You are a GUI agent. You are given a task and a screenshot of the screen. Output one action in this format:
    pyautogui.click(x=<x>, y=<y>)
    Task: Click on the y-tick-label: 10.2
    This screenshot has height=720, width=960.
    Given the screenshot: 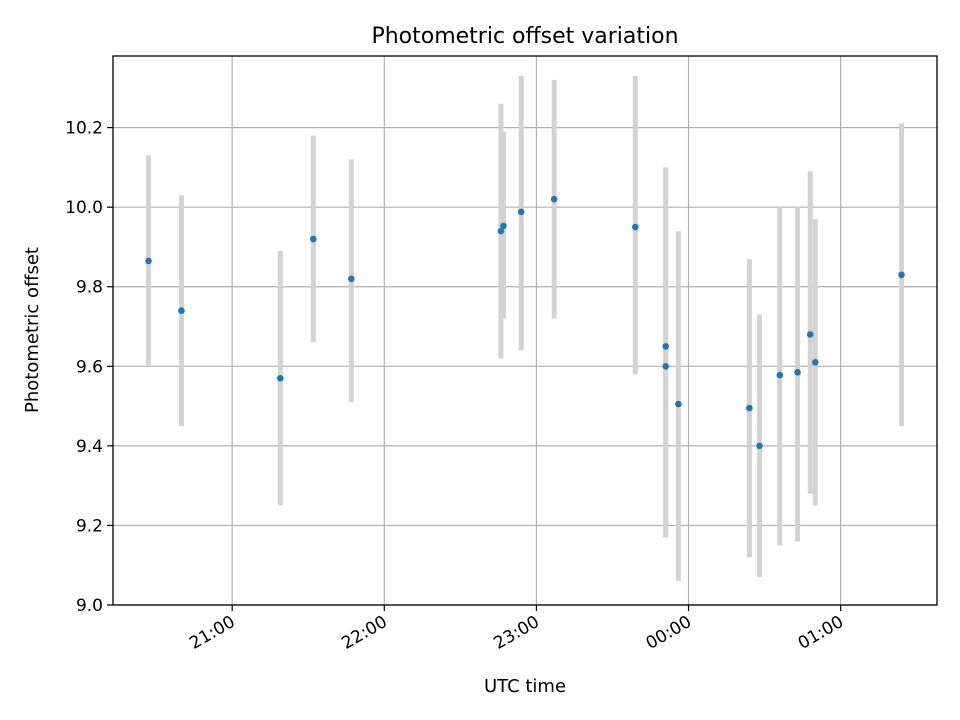 What is the action you would take?
    pyautogui.click(x=84, y=129)
    